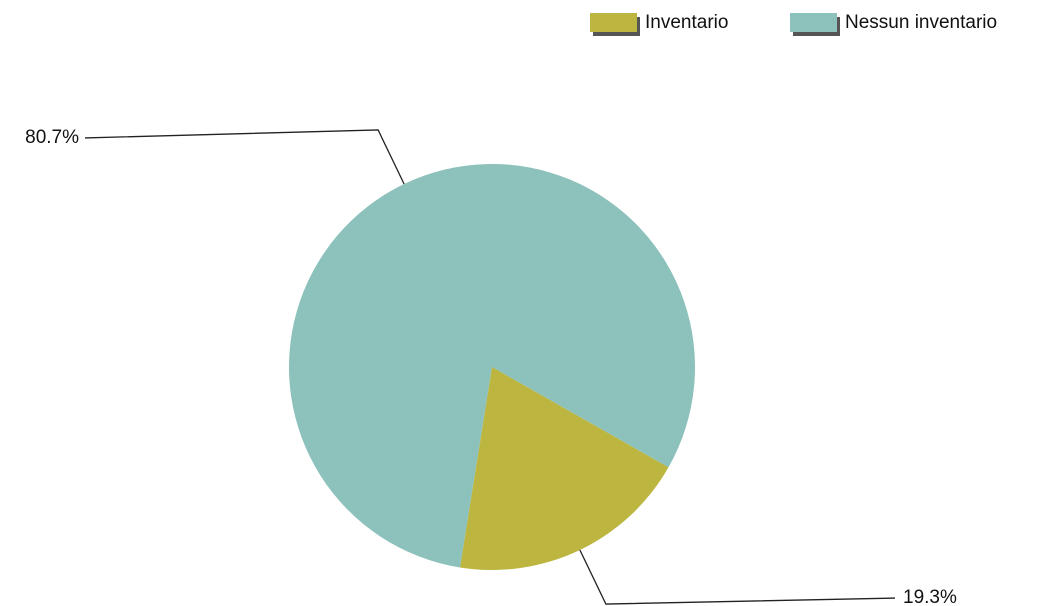  What do you see at coordinates (686, 22) in the screenshot?
I see `legend-label: Inventario` at bounding box center [686, 22].